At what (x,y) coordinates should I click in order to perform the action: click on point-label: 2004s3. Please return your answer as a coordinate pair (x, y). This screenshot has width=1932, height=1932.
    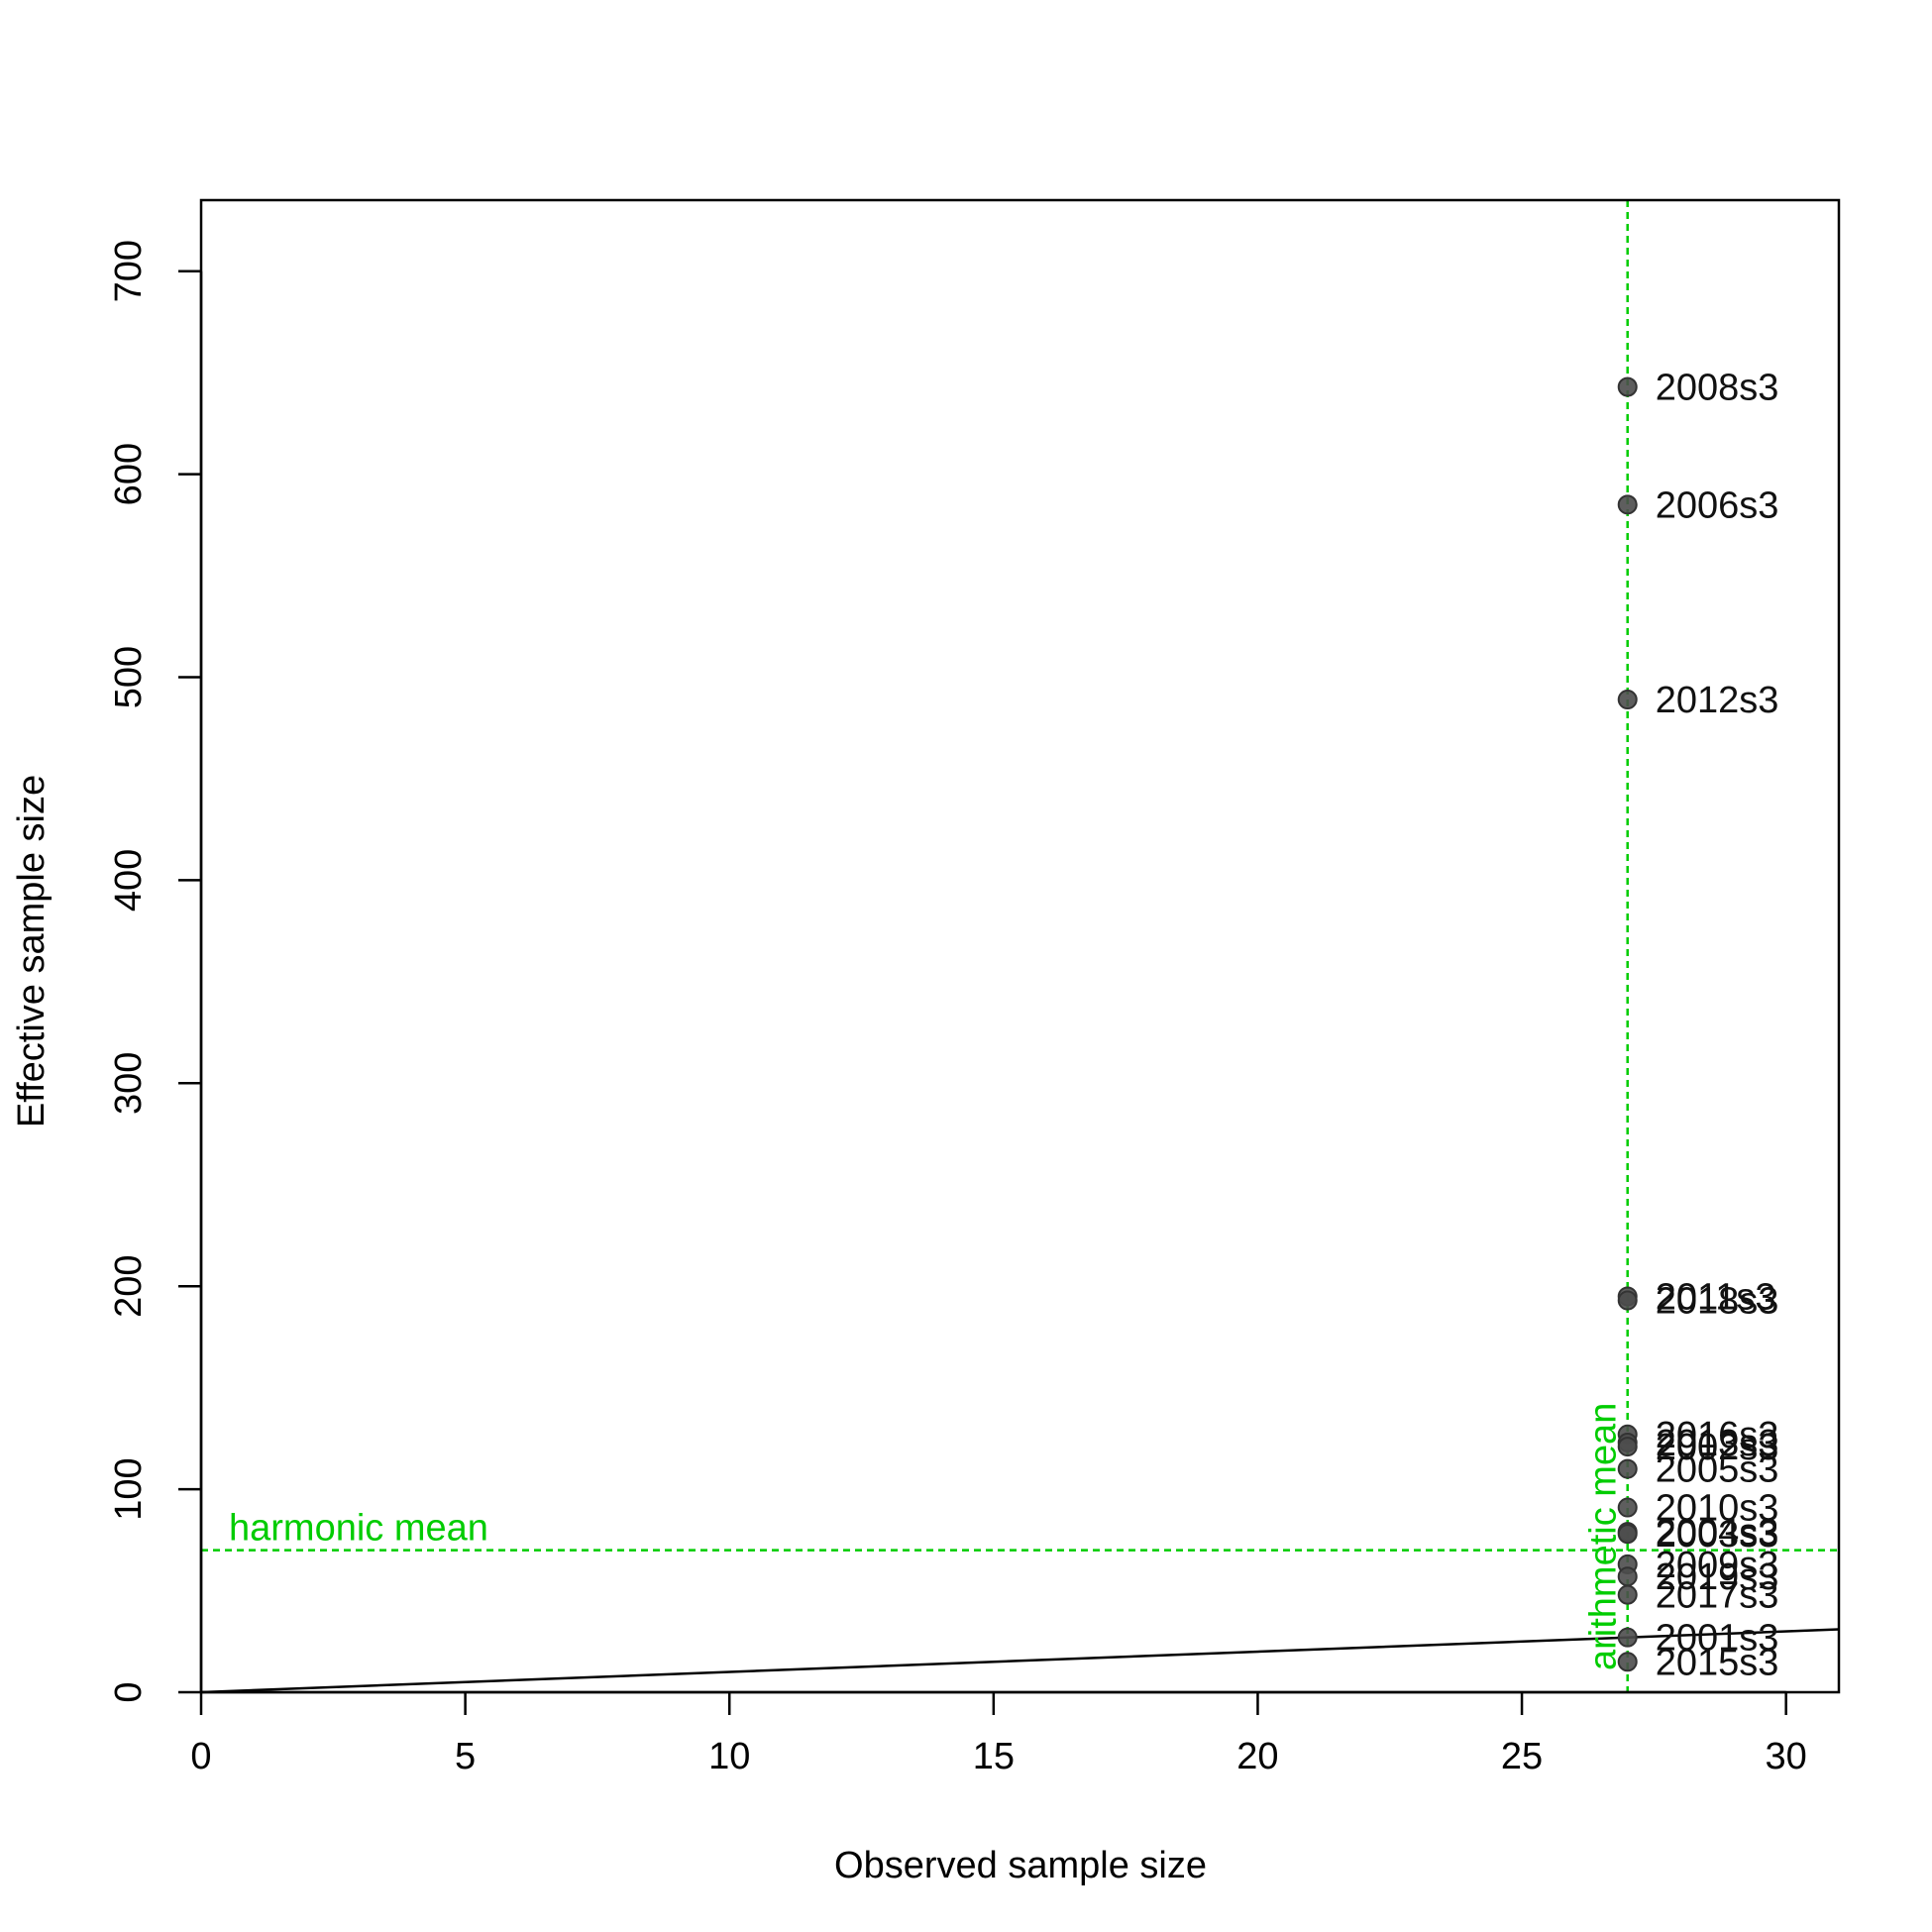
    Looking at the image, I should click on (1717, 1533).